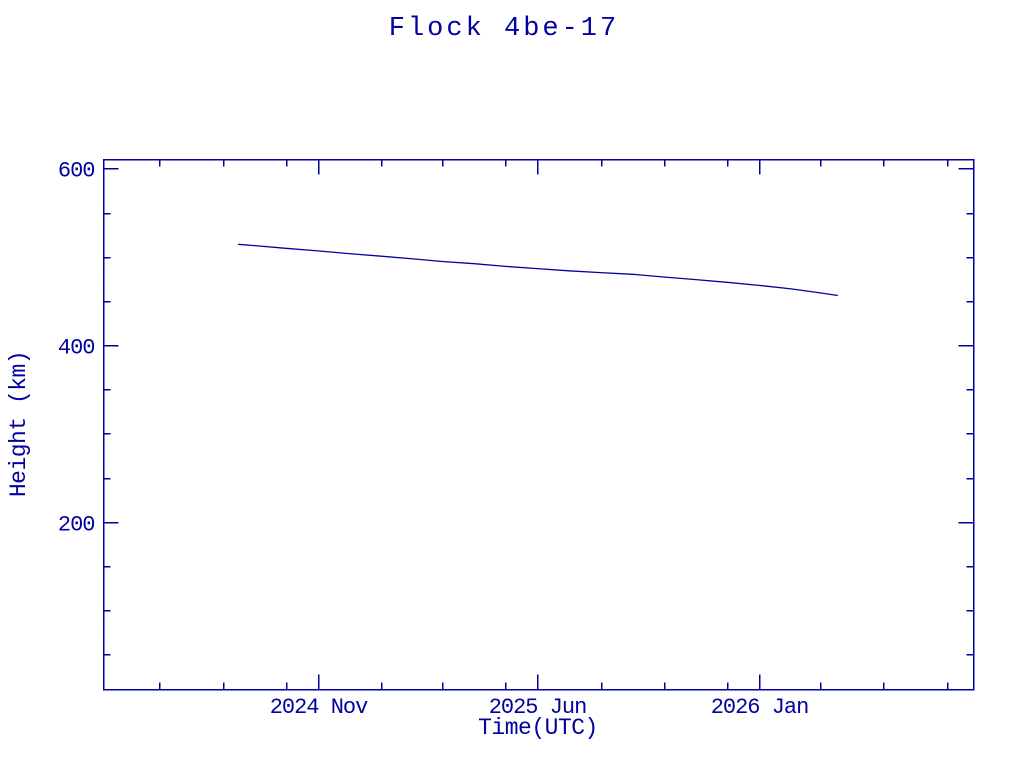  Describe the element at coordinates (504, 29) in the screenshot. I see `chart-title: Flock 4be-17` at that location.